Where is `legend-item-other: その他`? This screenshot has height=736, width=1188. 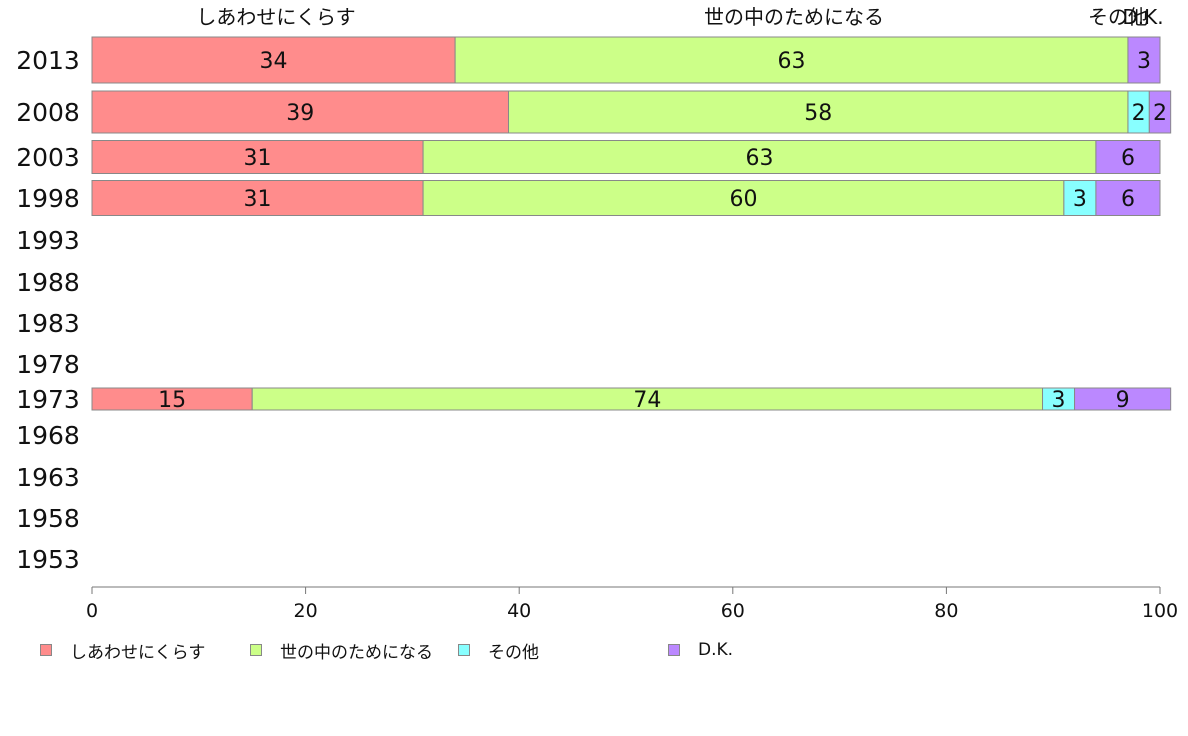 legend-item-other: その他 is located at coordinates (498, 650).